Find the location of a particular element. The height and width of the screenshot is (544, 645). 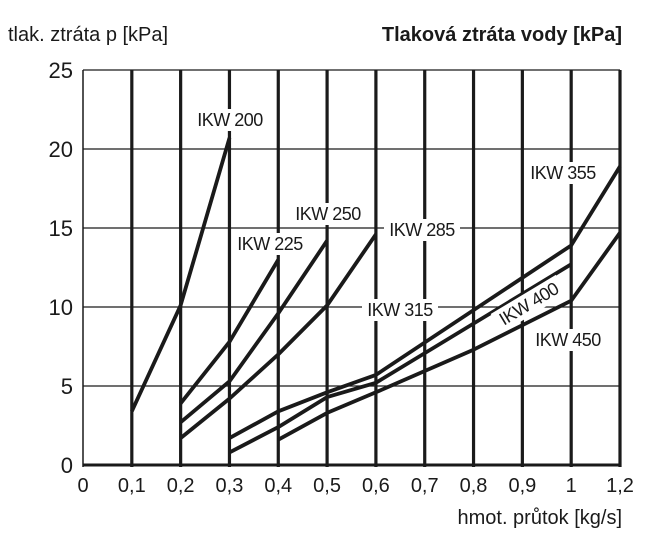

series-label-group: IKW 285 is located at coordinates (422, 230).